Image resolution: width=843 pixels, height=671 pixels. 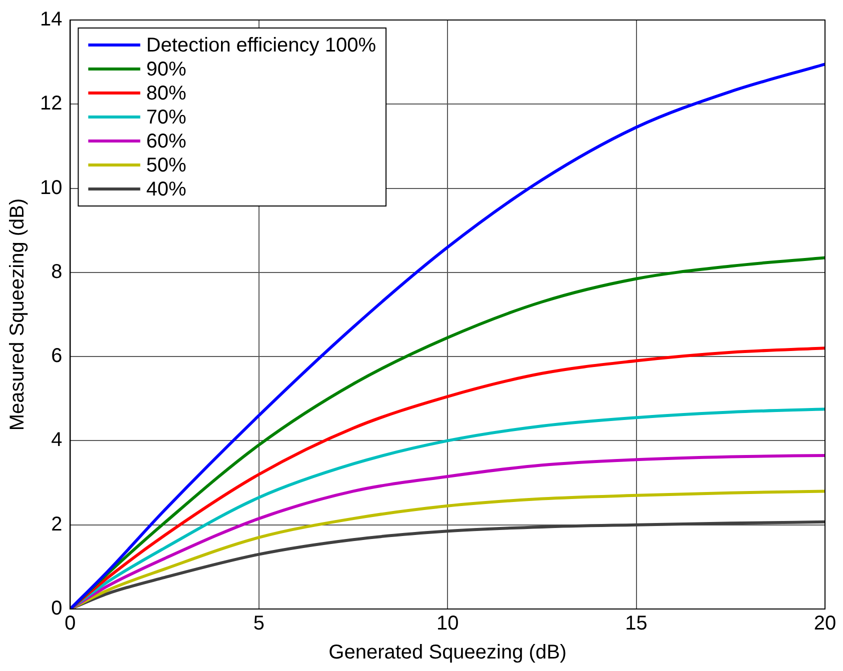 I want to click on y-tick-label: 14, so click(x=51, y=19).